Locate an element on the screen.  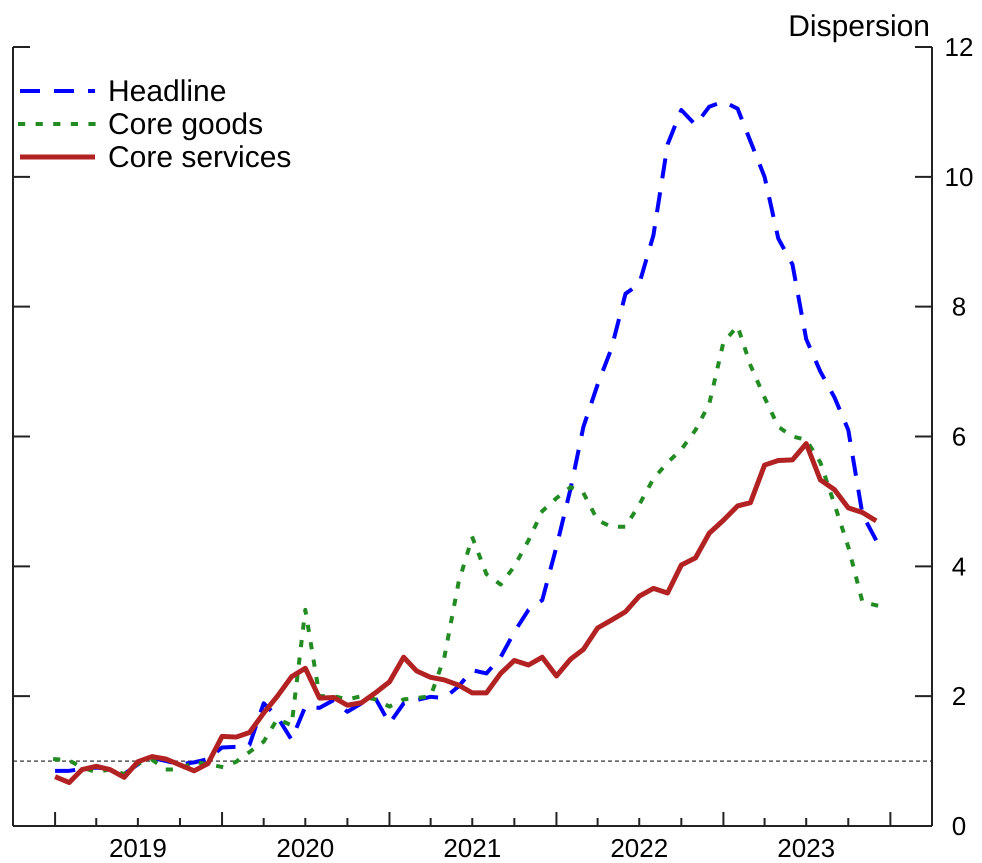
x-tick-label: 2022 is located at coordinates (639, 848).